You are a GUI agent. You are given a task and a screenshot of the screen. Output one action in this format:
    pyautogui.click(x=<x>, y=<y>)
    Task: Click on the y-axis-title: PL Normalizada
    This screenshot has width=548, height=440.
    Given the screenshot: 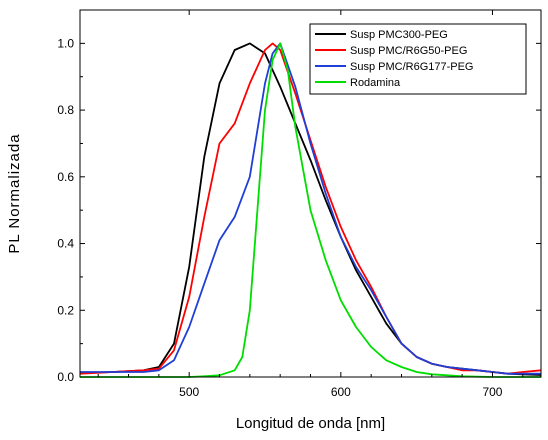 What is the action you would take?
    pyautogui.click(x=14, y=193)
    